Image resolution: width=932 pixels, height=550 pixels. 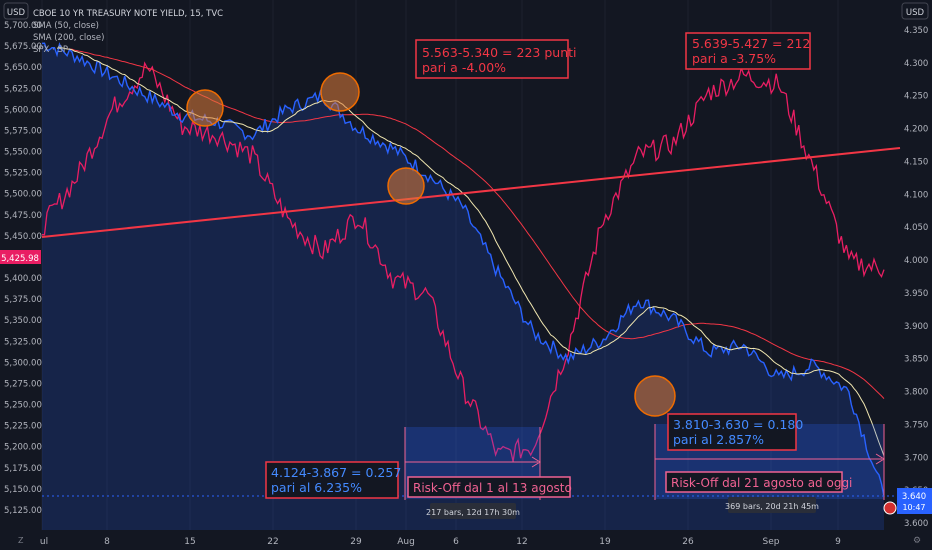 I want to click on right-tick-label: 4.050, so click(x=916, y=228).